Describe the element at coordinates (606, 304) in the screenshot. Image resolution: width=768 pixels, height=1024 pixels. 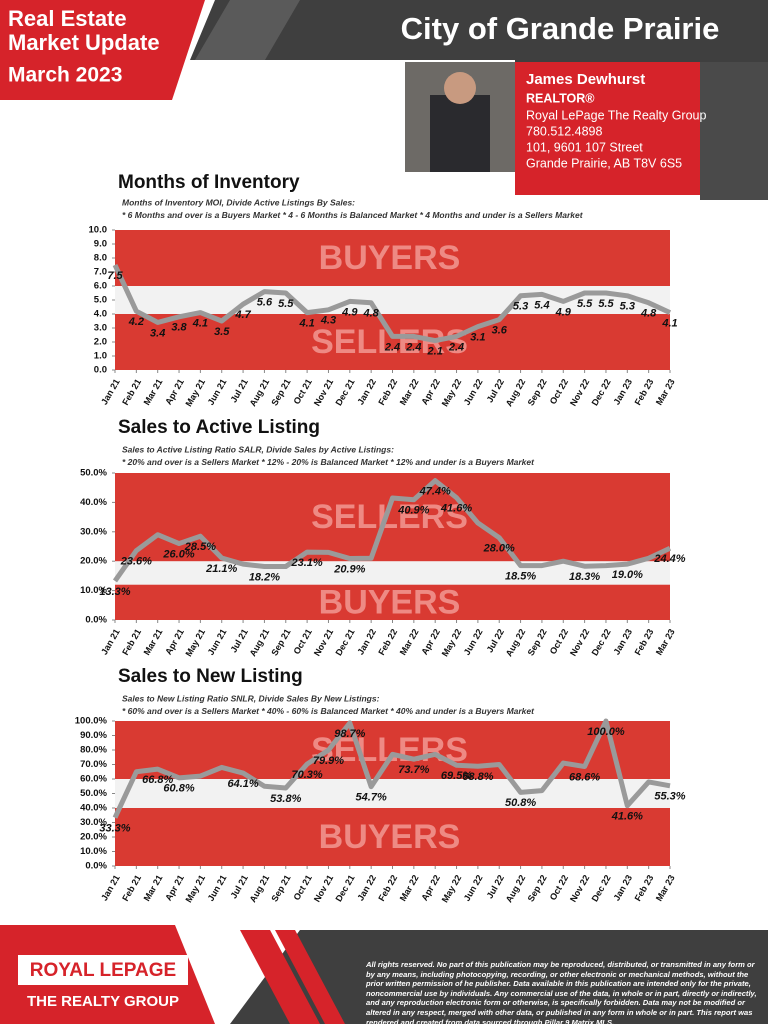
I see `data-label: 5.5` at that location.